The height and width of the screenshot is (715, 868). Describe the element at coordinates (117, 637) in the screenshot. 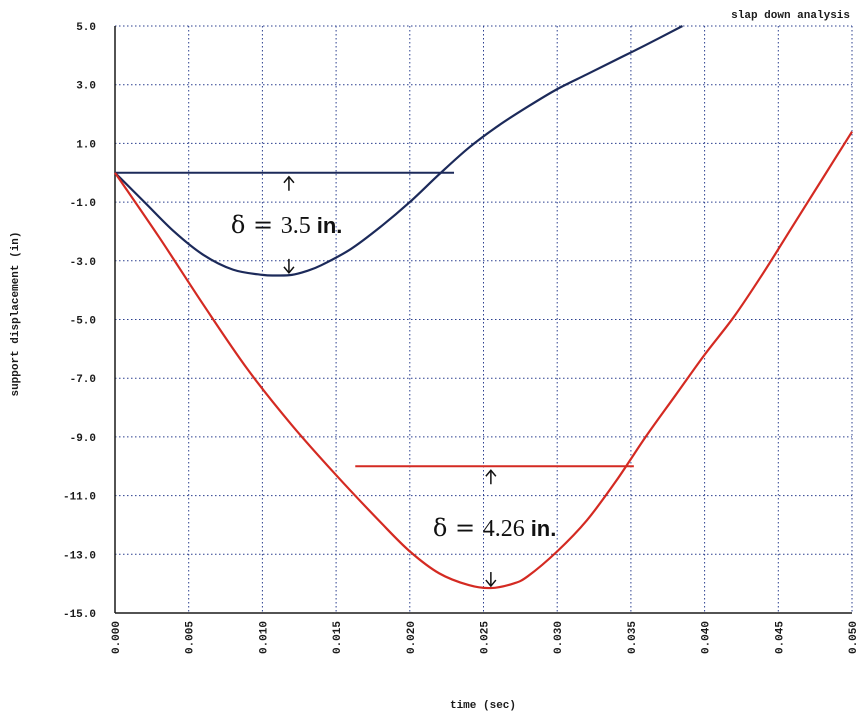

I see `x-tick-label: 0.000` at that location.